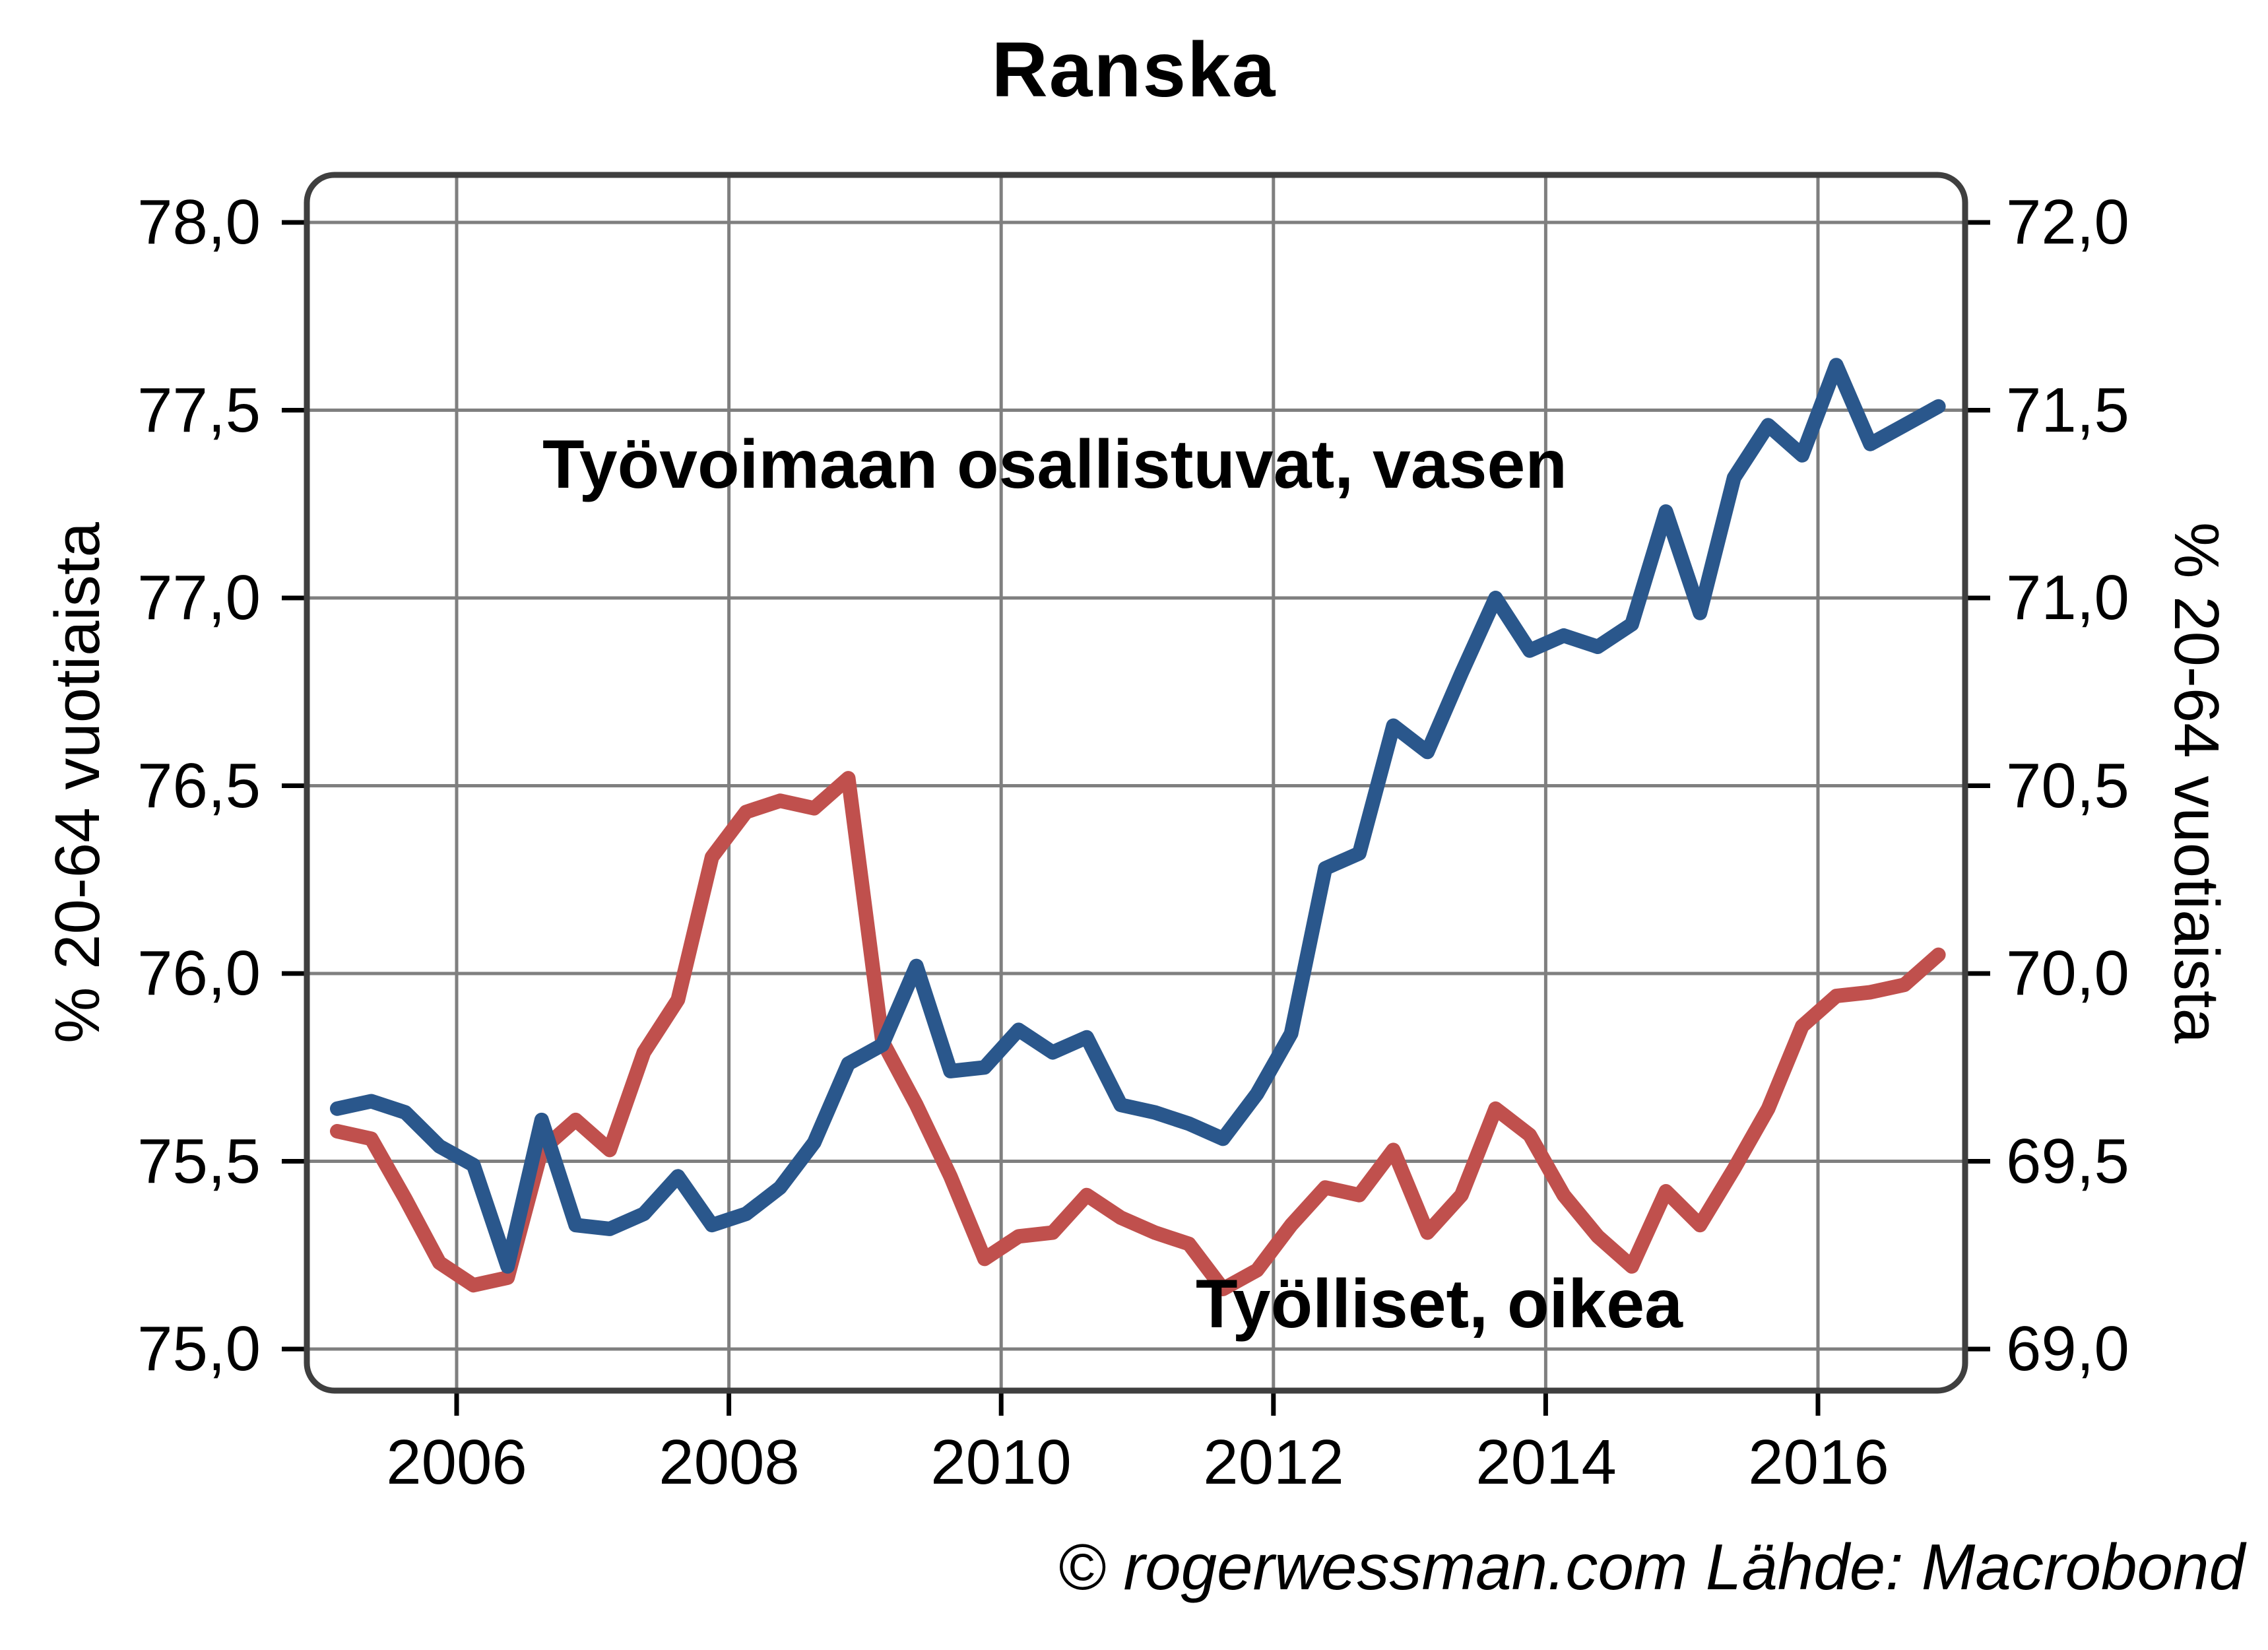 The image size is (2268, 1650). I want to click on right-tick-label: 71,5, so click(2068, 411).